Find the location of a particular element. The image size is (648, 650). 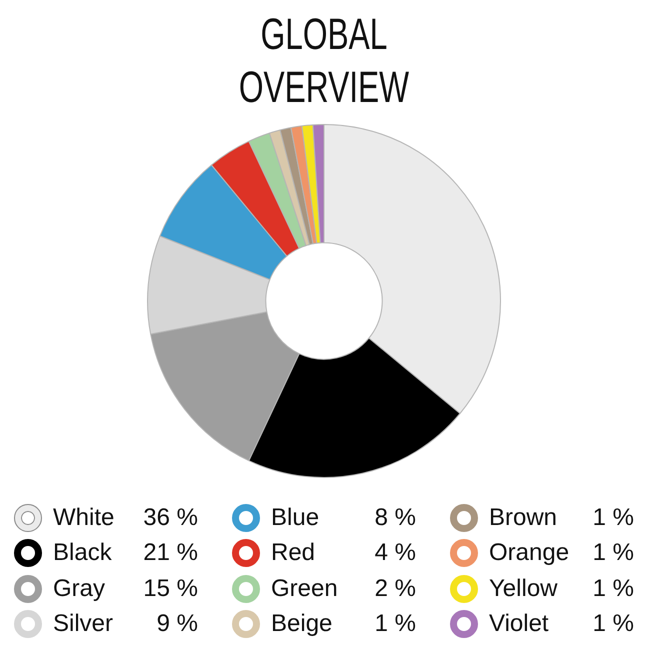

legend-label: Violet is located at coordinates (519, 624).